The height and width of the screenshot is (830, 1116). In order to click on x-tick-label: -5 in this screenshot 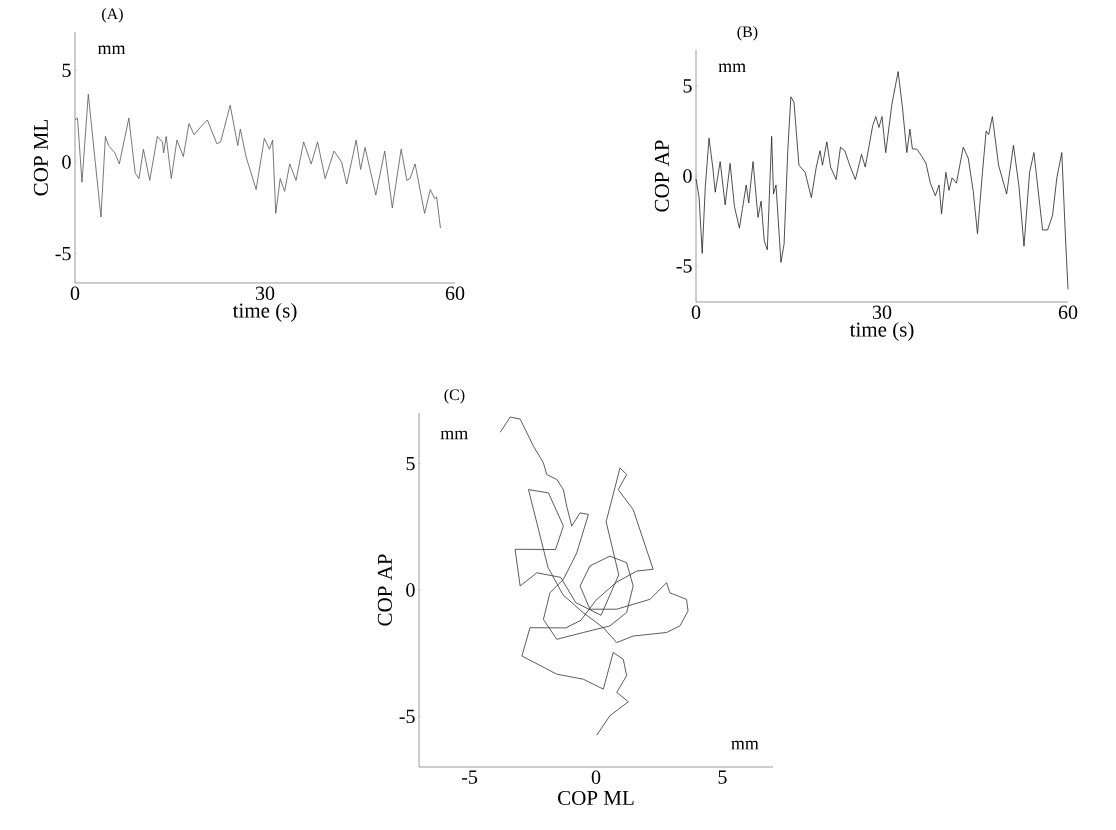, I will do `click(469, 777)`.